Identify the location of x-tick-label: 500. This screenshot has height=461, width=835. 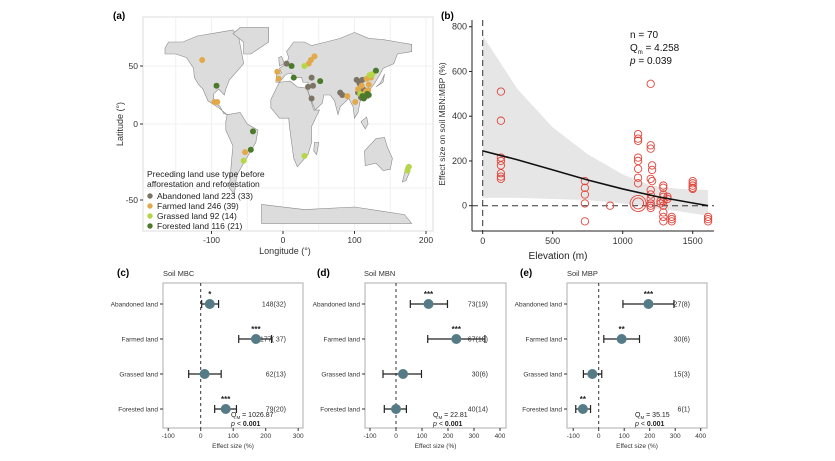
(552, 241).